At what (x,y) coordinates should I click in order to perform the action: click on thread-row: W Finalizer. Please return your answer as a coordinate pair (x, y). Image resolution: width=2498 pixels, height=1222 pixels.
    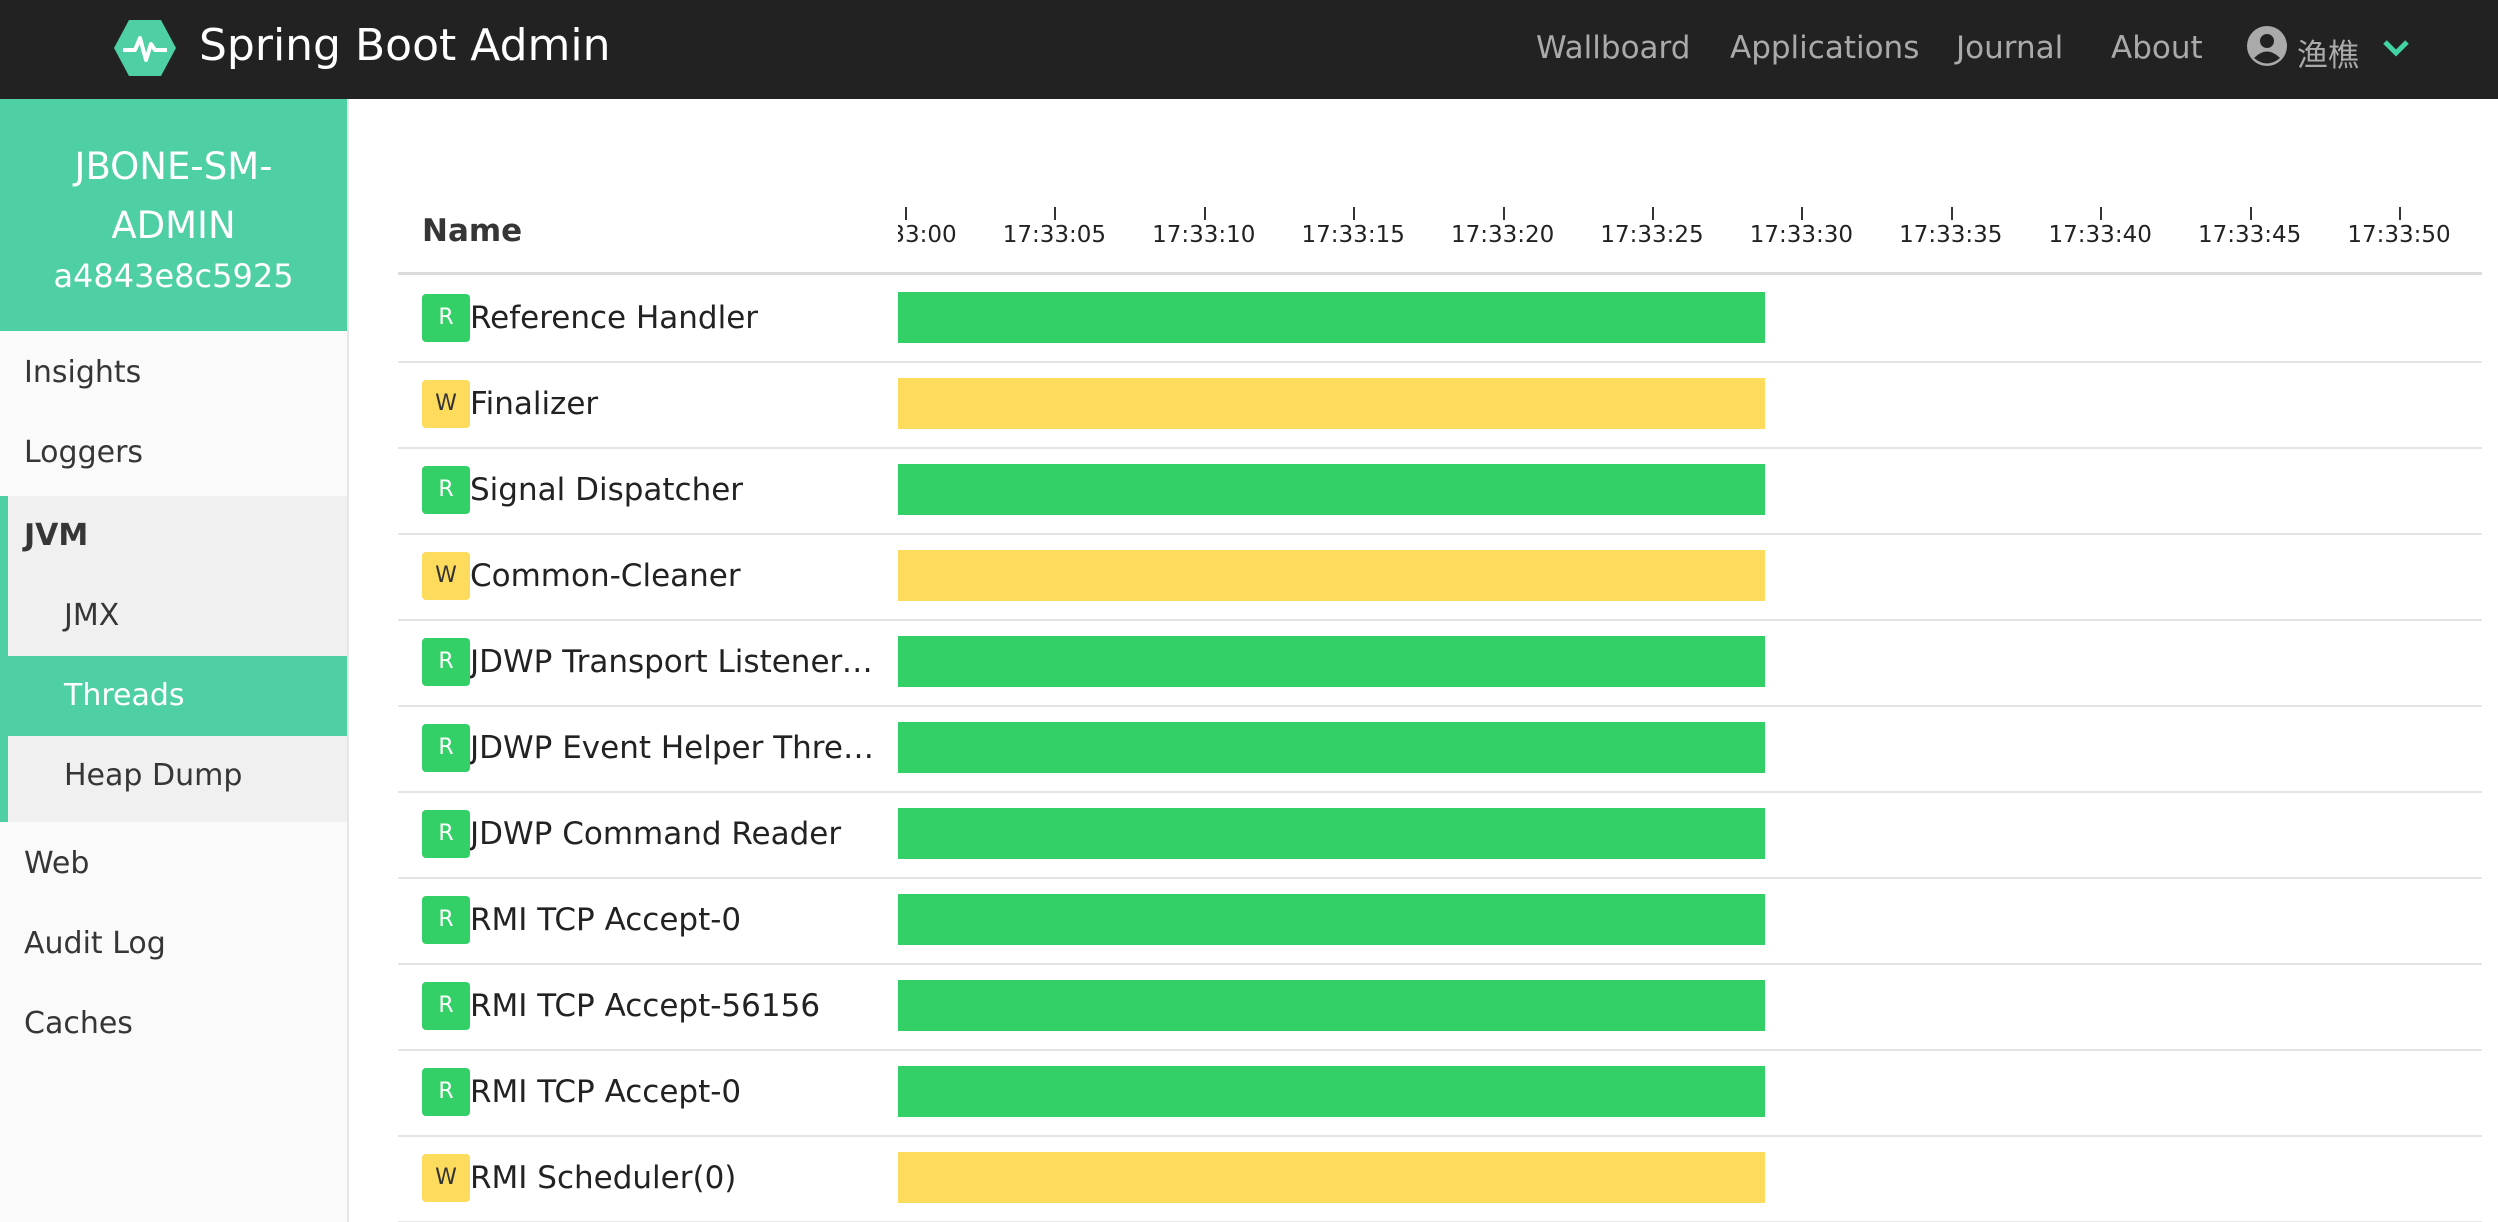
    Looking at the image, I should click on (1440, 405).